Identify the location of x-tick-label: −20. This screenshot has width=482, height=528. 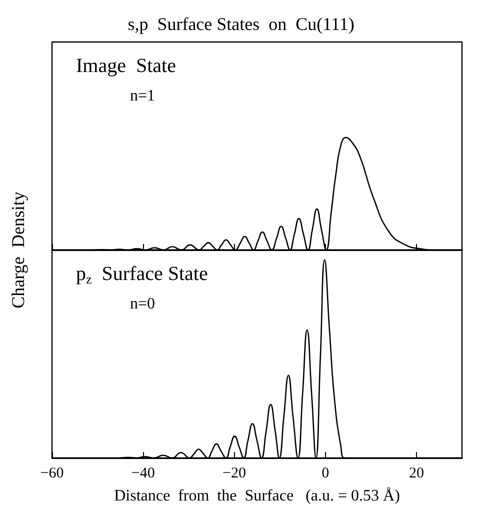
(234, 474).